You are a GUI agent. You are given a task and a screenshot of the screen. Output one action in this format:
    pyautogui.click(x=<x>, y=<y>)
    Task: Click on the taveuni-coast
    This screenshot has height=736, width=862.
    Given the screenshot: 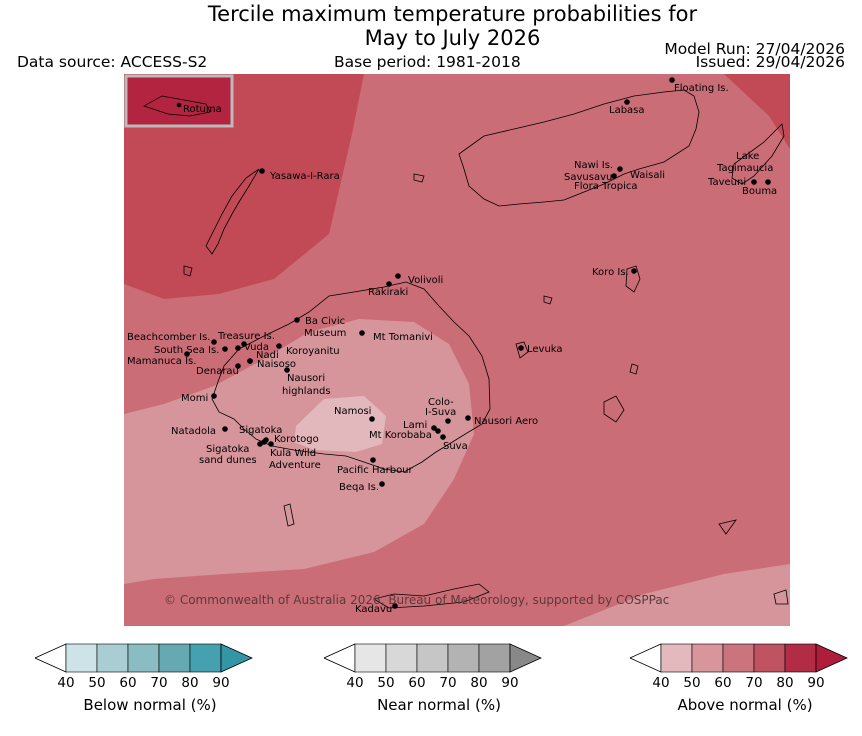 What is the action you would take?
    pyautogui.click(x=758, y=154)
    